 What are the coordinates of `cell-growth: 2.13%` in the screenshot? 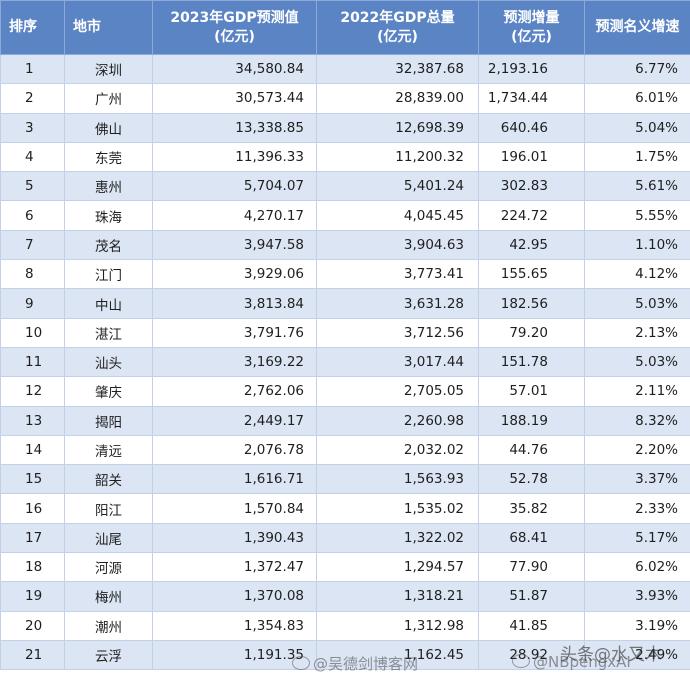 It's located at (637, 332).